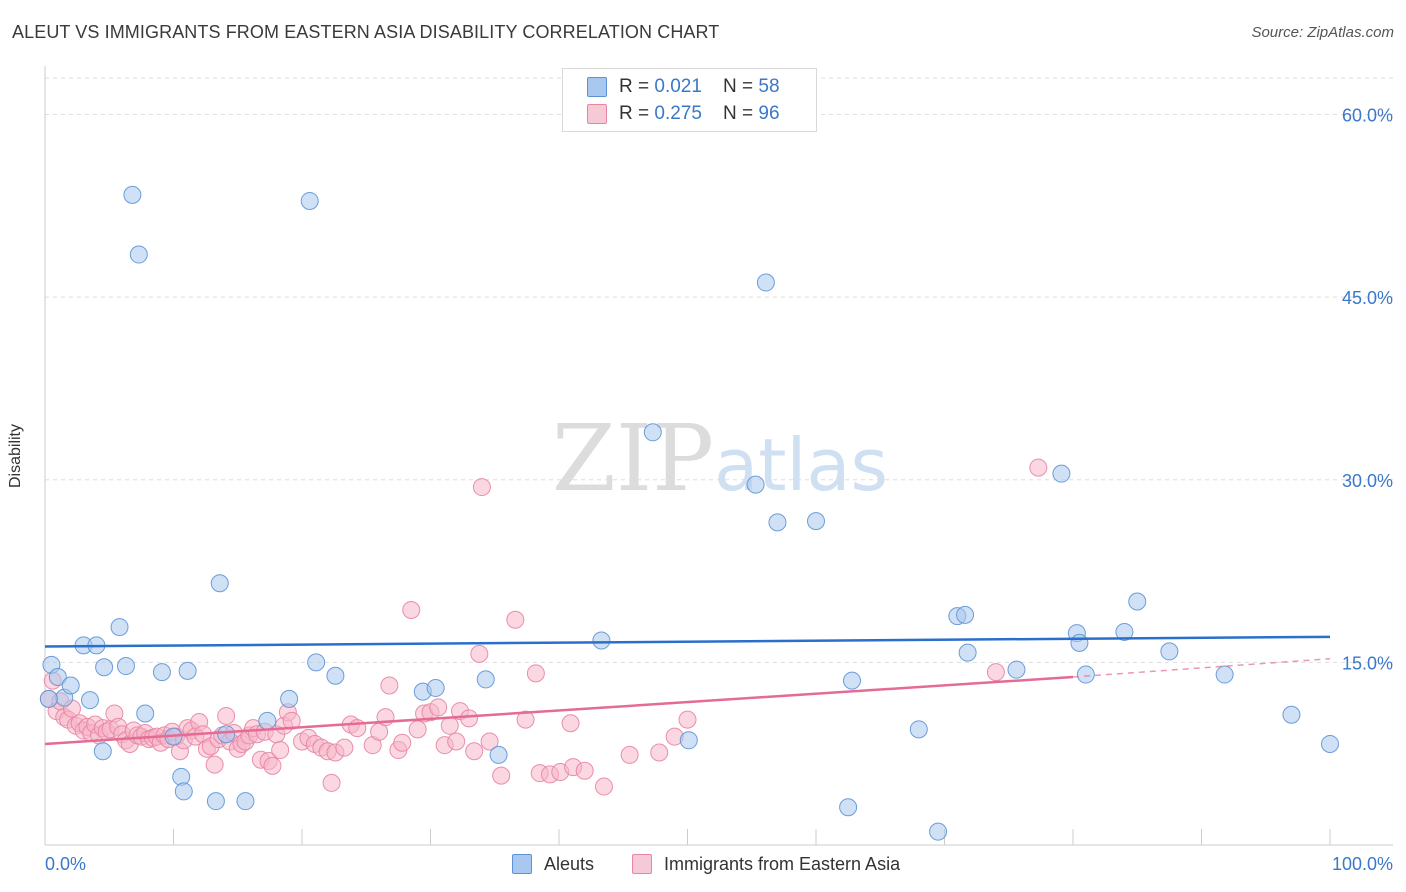 Image resolution: width=1406 pixels, height=892 pixels. Describe the element at coordinates (678, 86) in the screenshot. I see `legend-r-value: 0.021` at that location.